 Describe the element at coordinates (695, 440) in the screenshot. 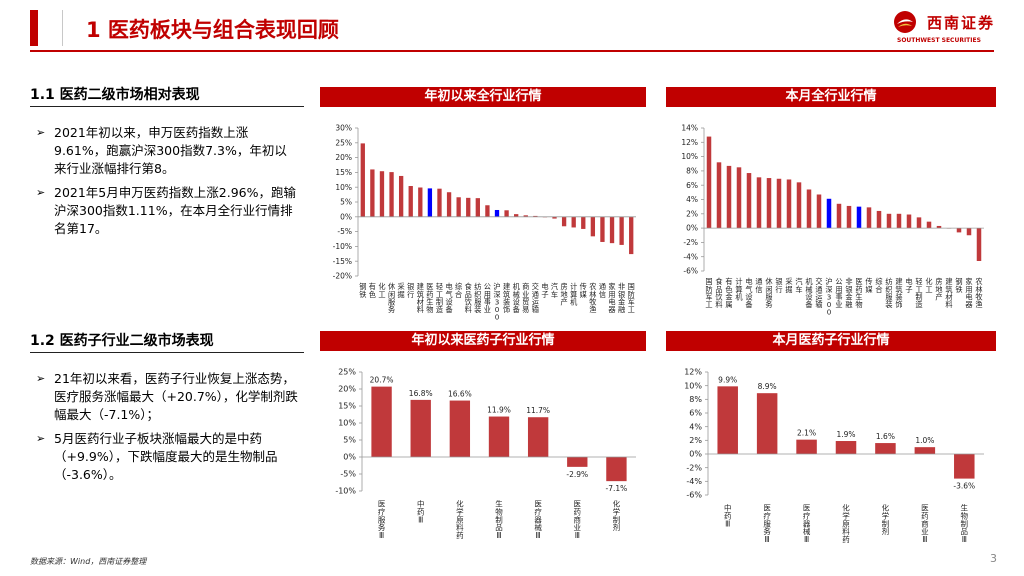

I see `y-tick-label: 2%` at that location.